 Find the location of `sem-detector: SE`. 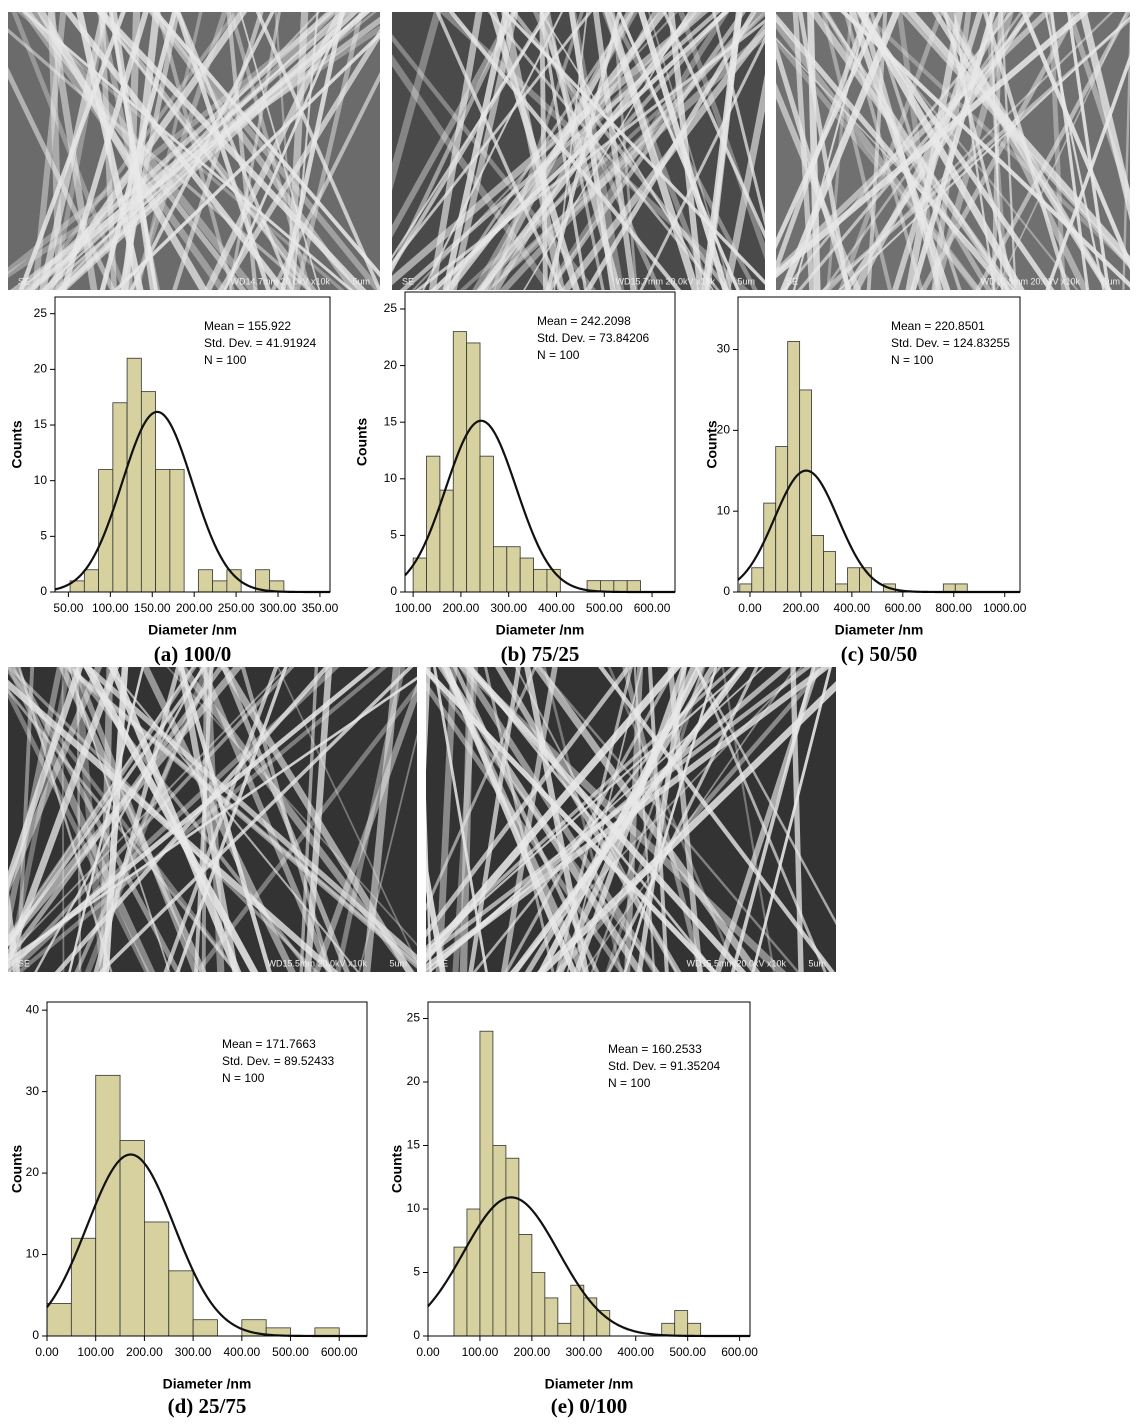

sem-detector: SE is located at coordinates (24, 963).